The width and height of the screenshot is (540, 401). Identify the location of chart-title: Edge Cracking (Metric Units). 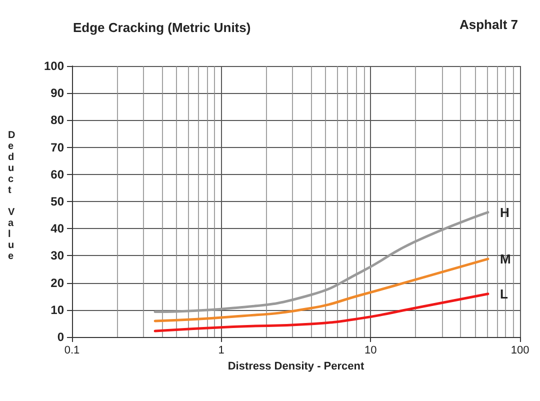
(162, 27).